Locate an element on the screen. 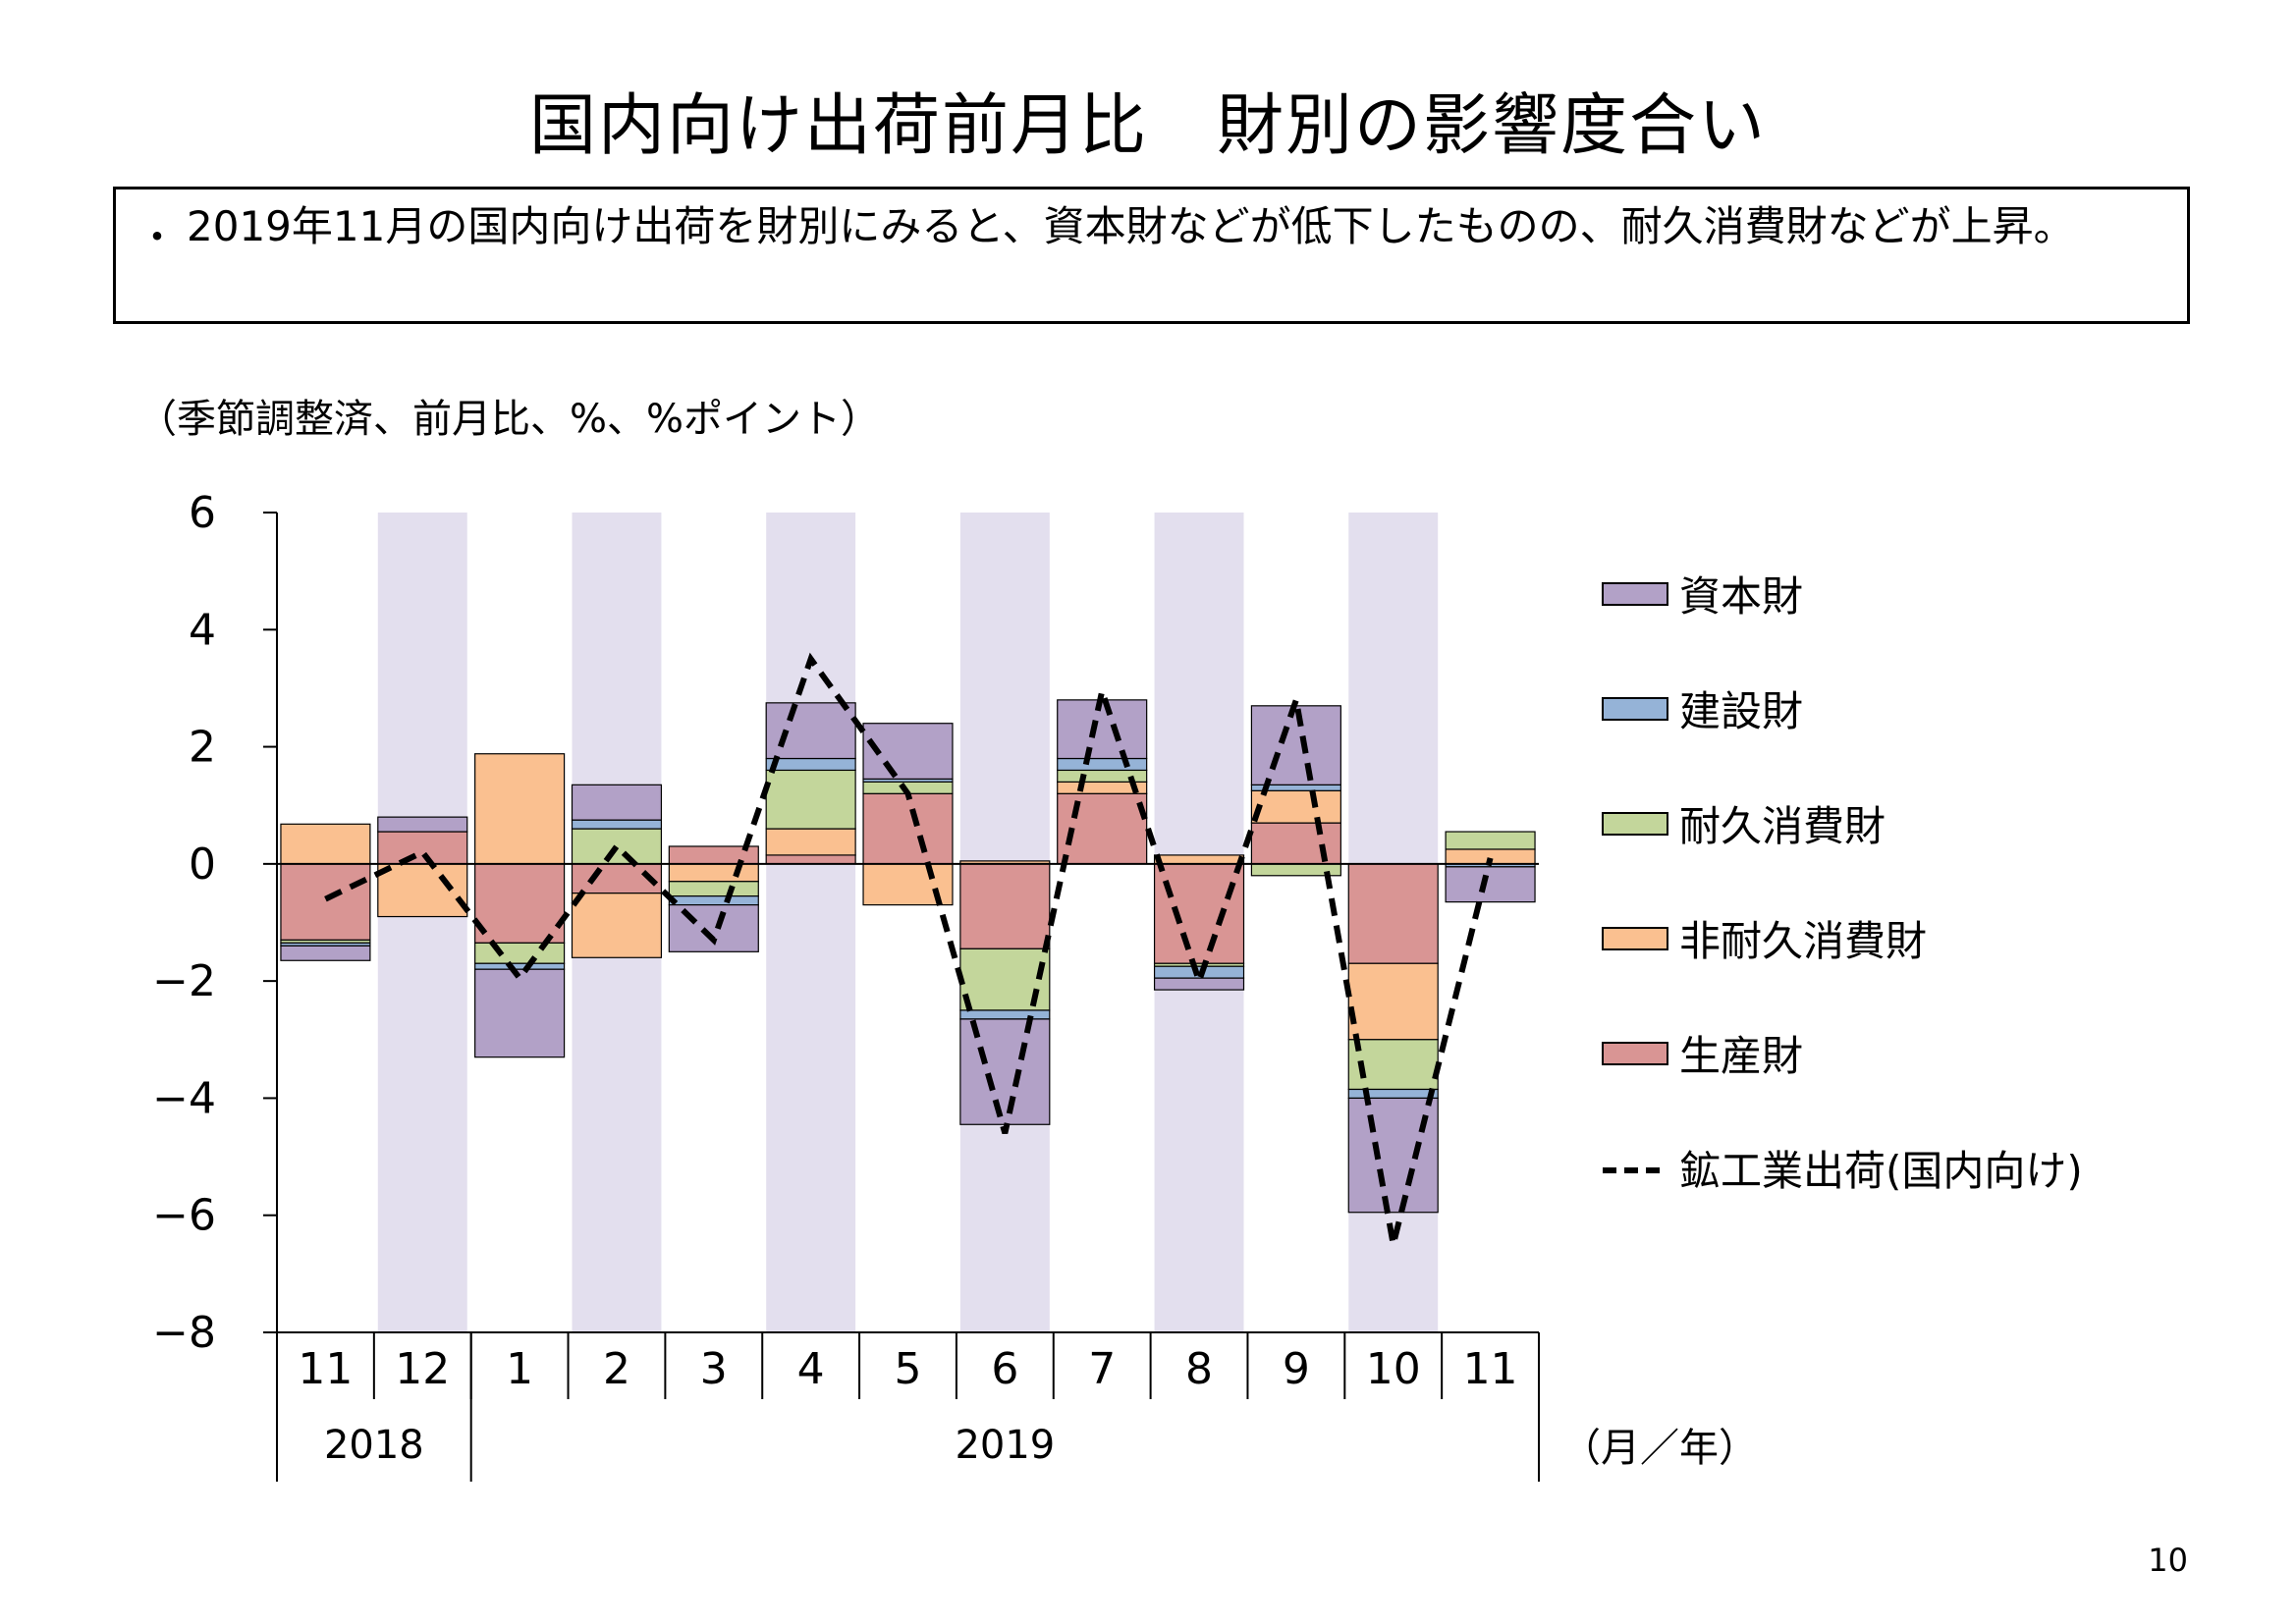 Image resolution: width=2296 pixels, height=1624 pixels. year-label: 2019 is located at coordinates (1005, 1445).